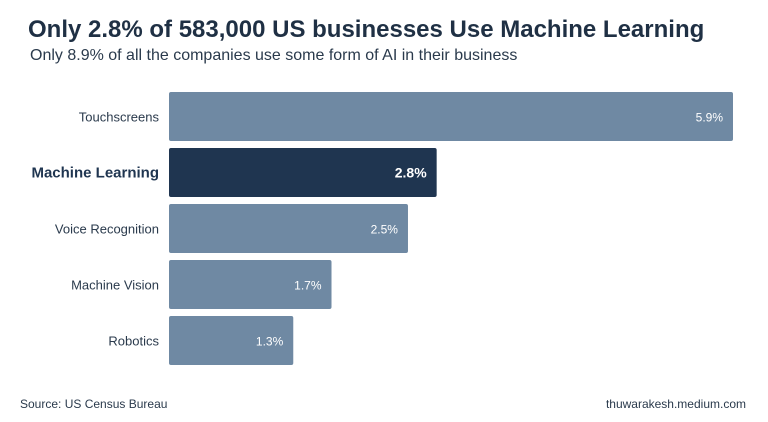 This screenshot has height=422, width=768. I want to click on bar-robotics, so click(231, 340).